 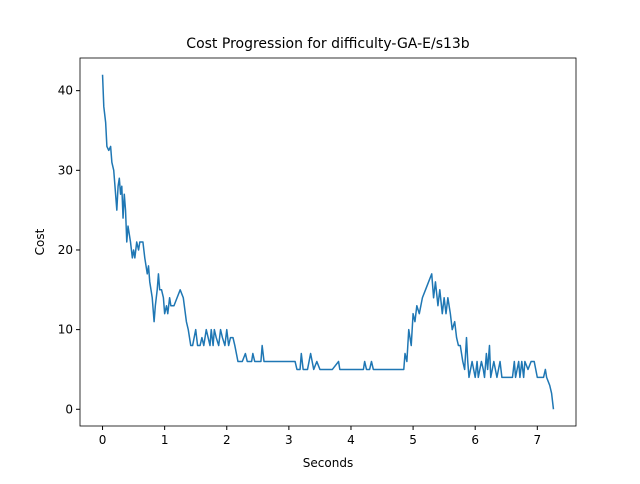 What do you see at coordinates (65, 170) in the screenshot?
I see `y-tick-label: 30` at bounding box center [65, 170].